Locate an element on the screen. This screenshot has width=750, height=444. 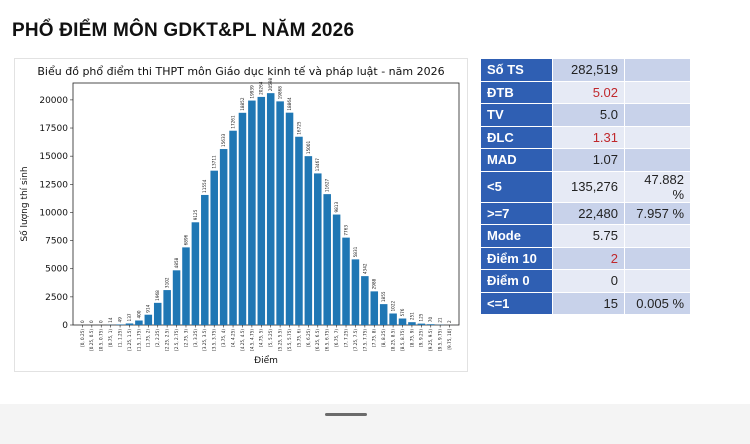
x-tick-label: [1, 1.25) is located at coordinates (119, 338).